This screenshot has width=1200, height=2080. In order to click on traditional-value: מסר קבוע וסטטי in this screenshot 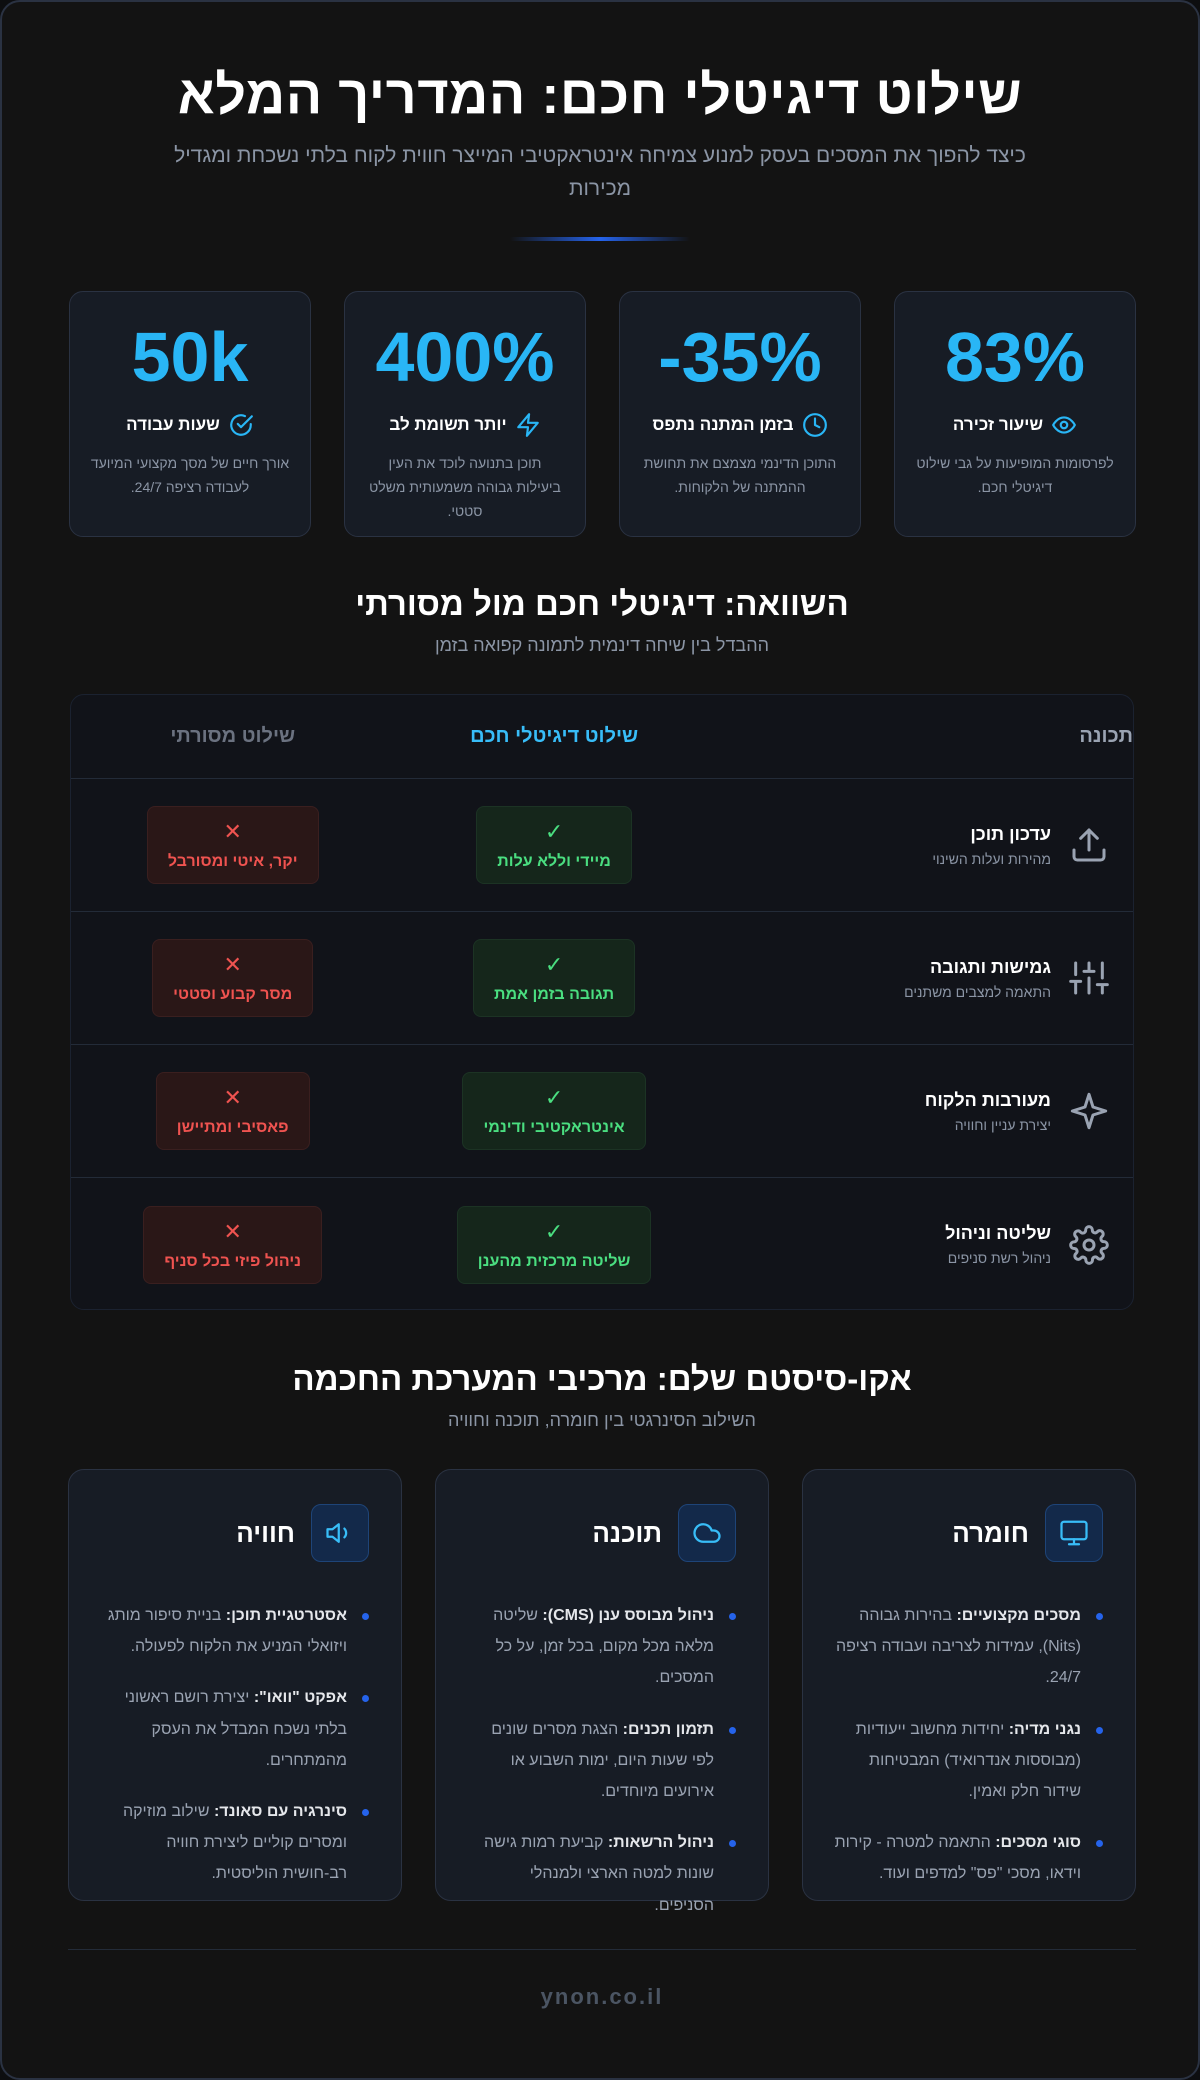, I will do `click(233, 994)`.